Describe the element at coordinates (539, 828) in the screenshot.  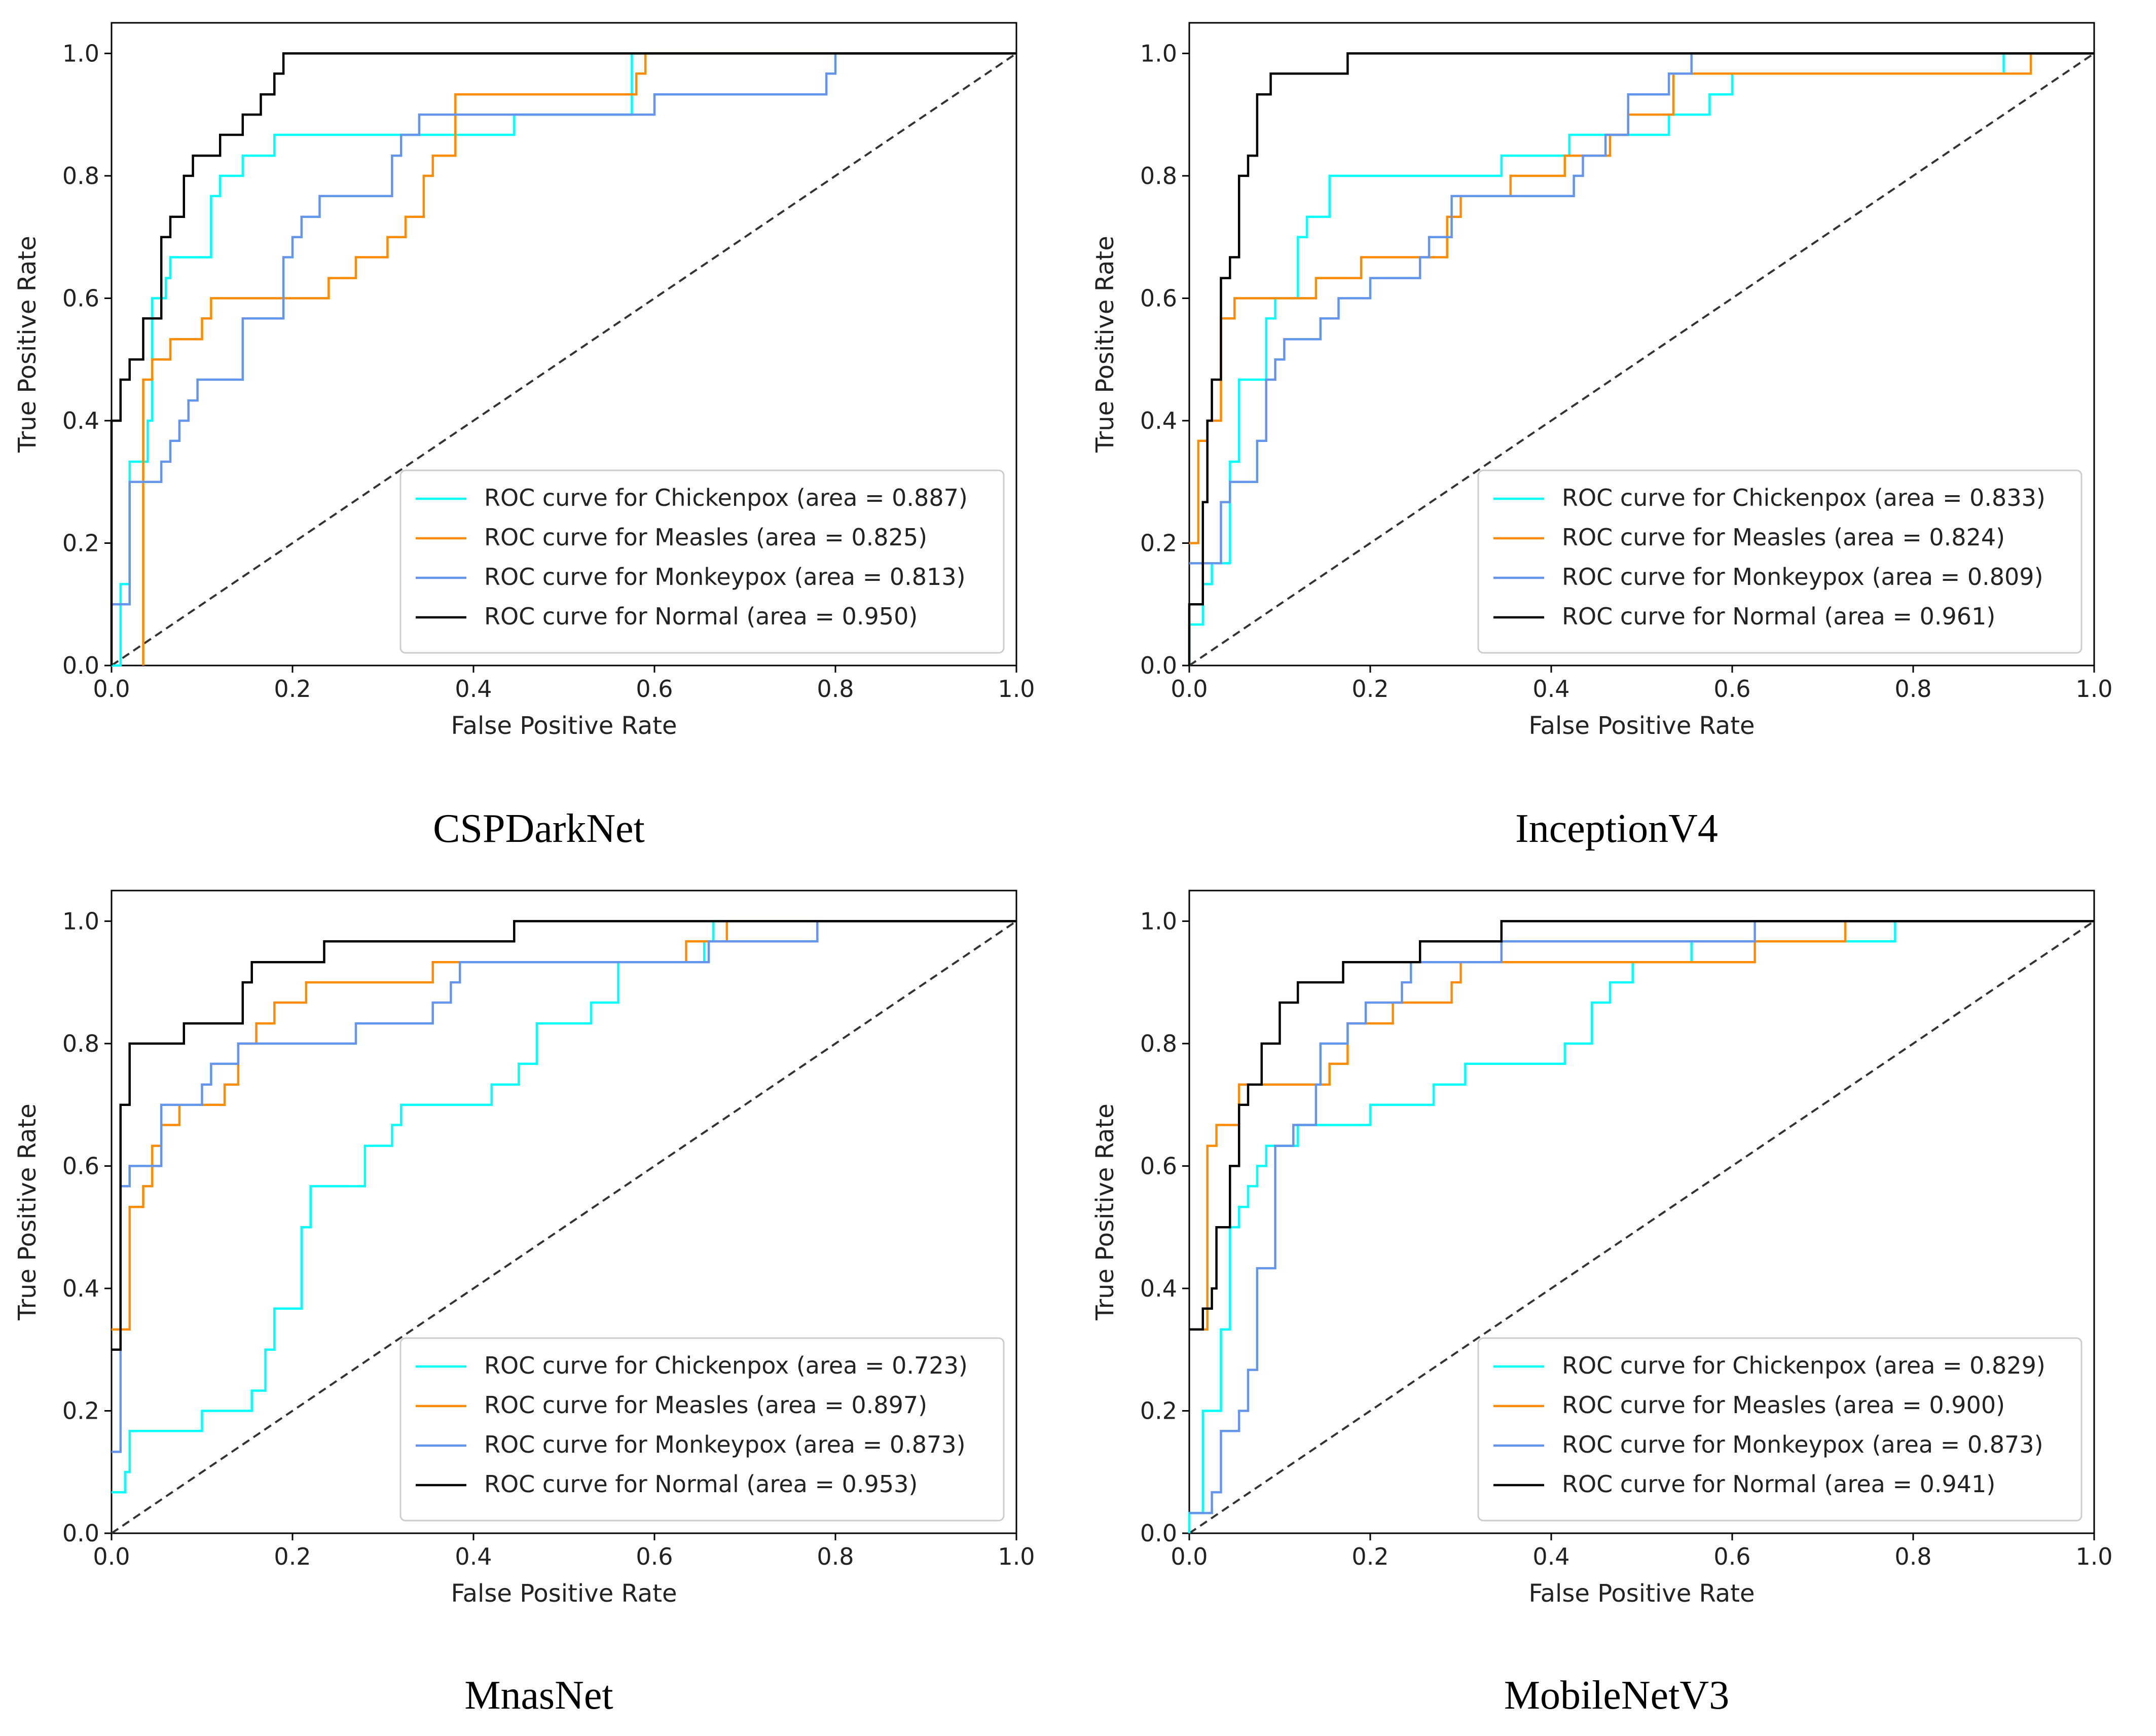
I see `panel-caption-cspdarknet: CSPDarkNet` at that location.